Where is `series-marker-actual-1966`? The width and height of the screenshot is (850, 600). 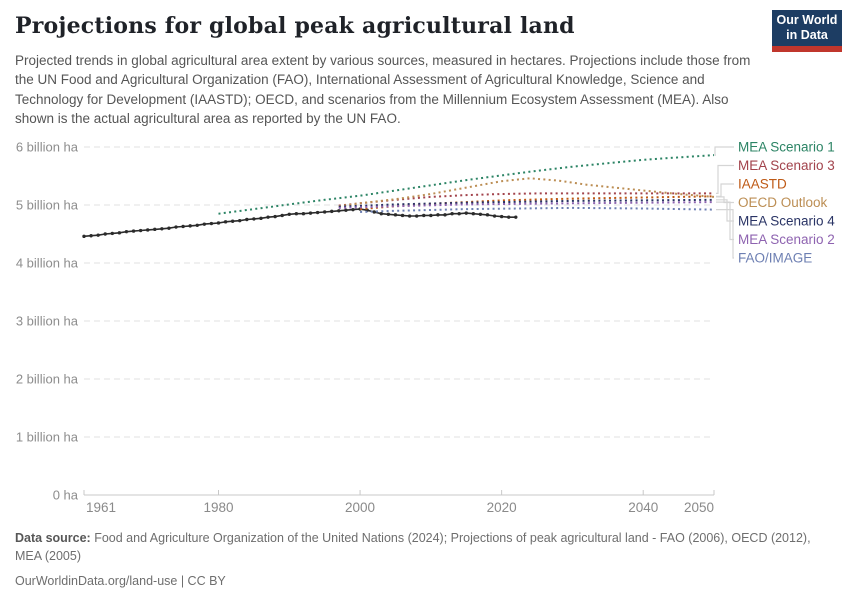 series-marker-actual-1966 is located at coordinates (119, 233).